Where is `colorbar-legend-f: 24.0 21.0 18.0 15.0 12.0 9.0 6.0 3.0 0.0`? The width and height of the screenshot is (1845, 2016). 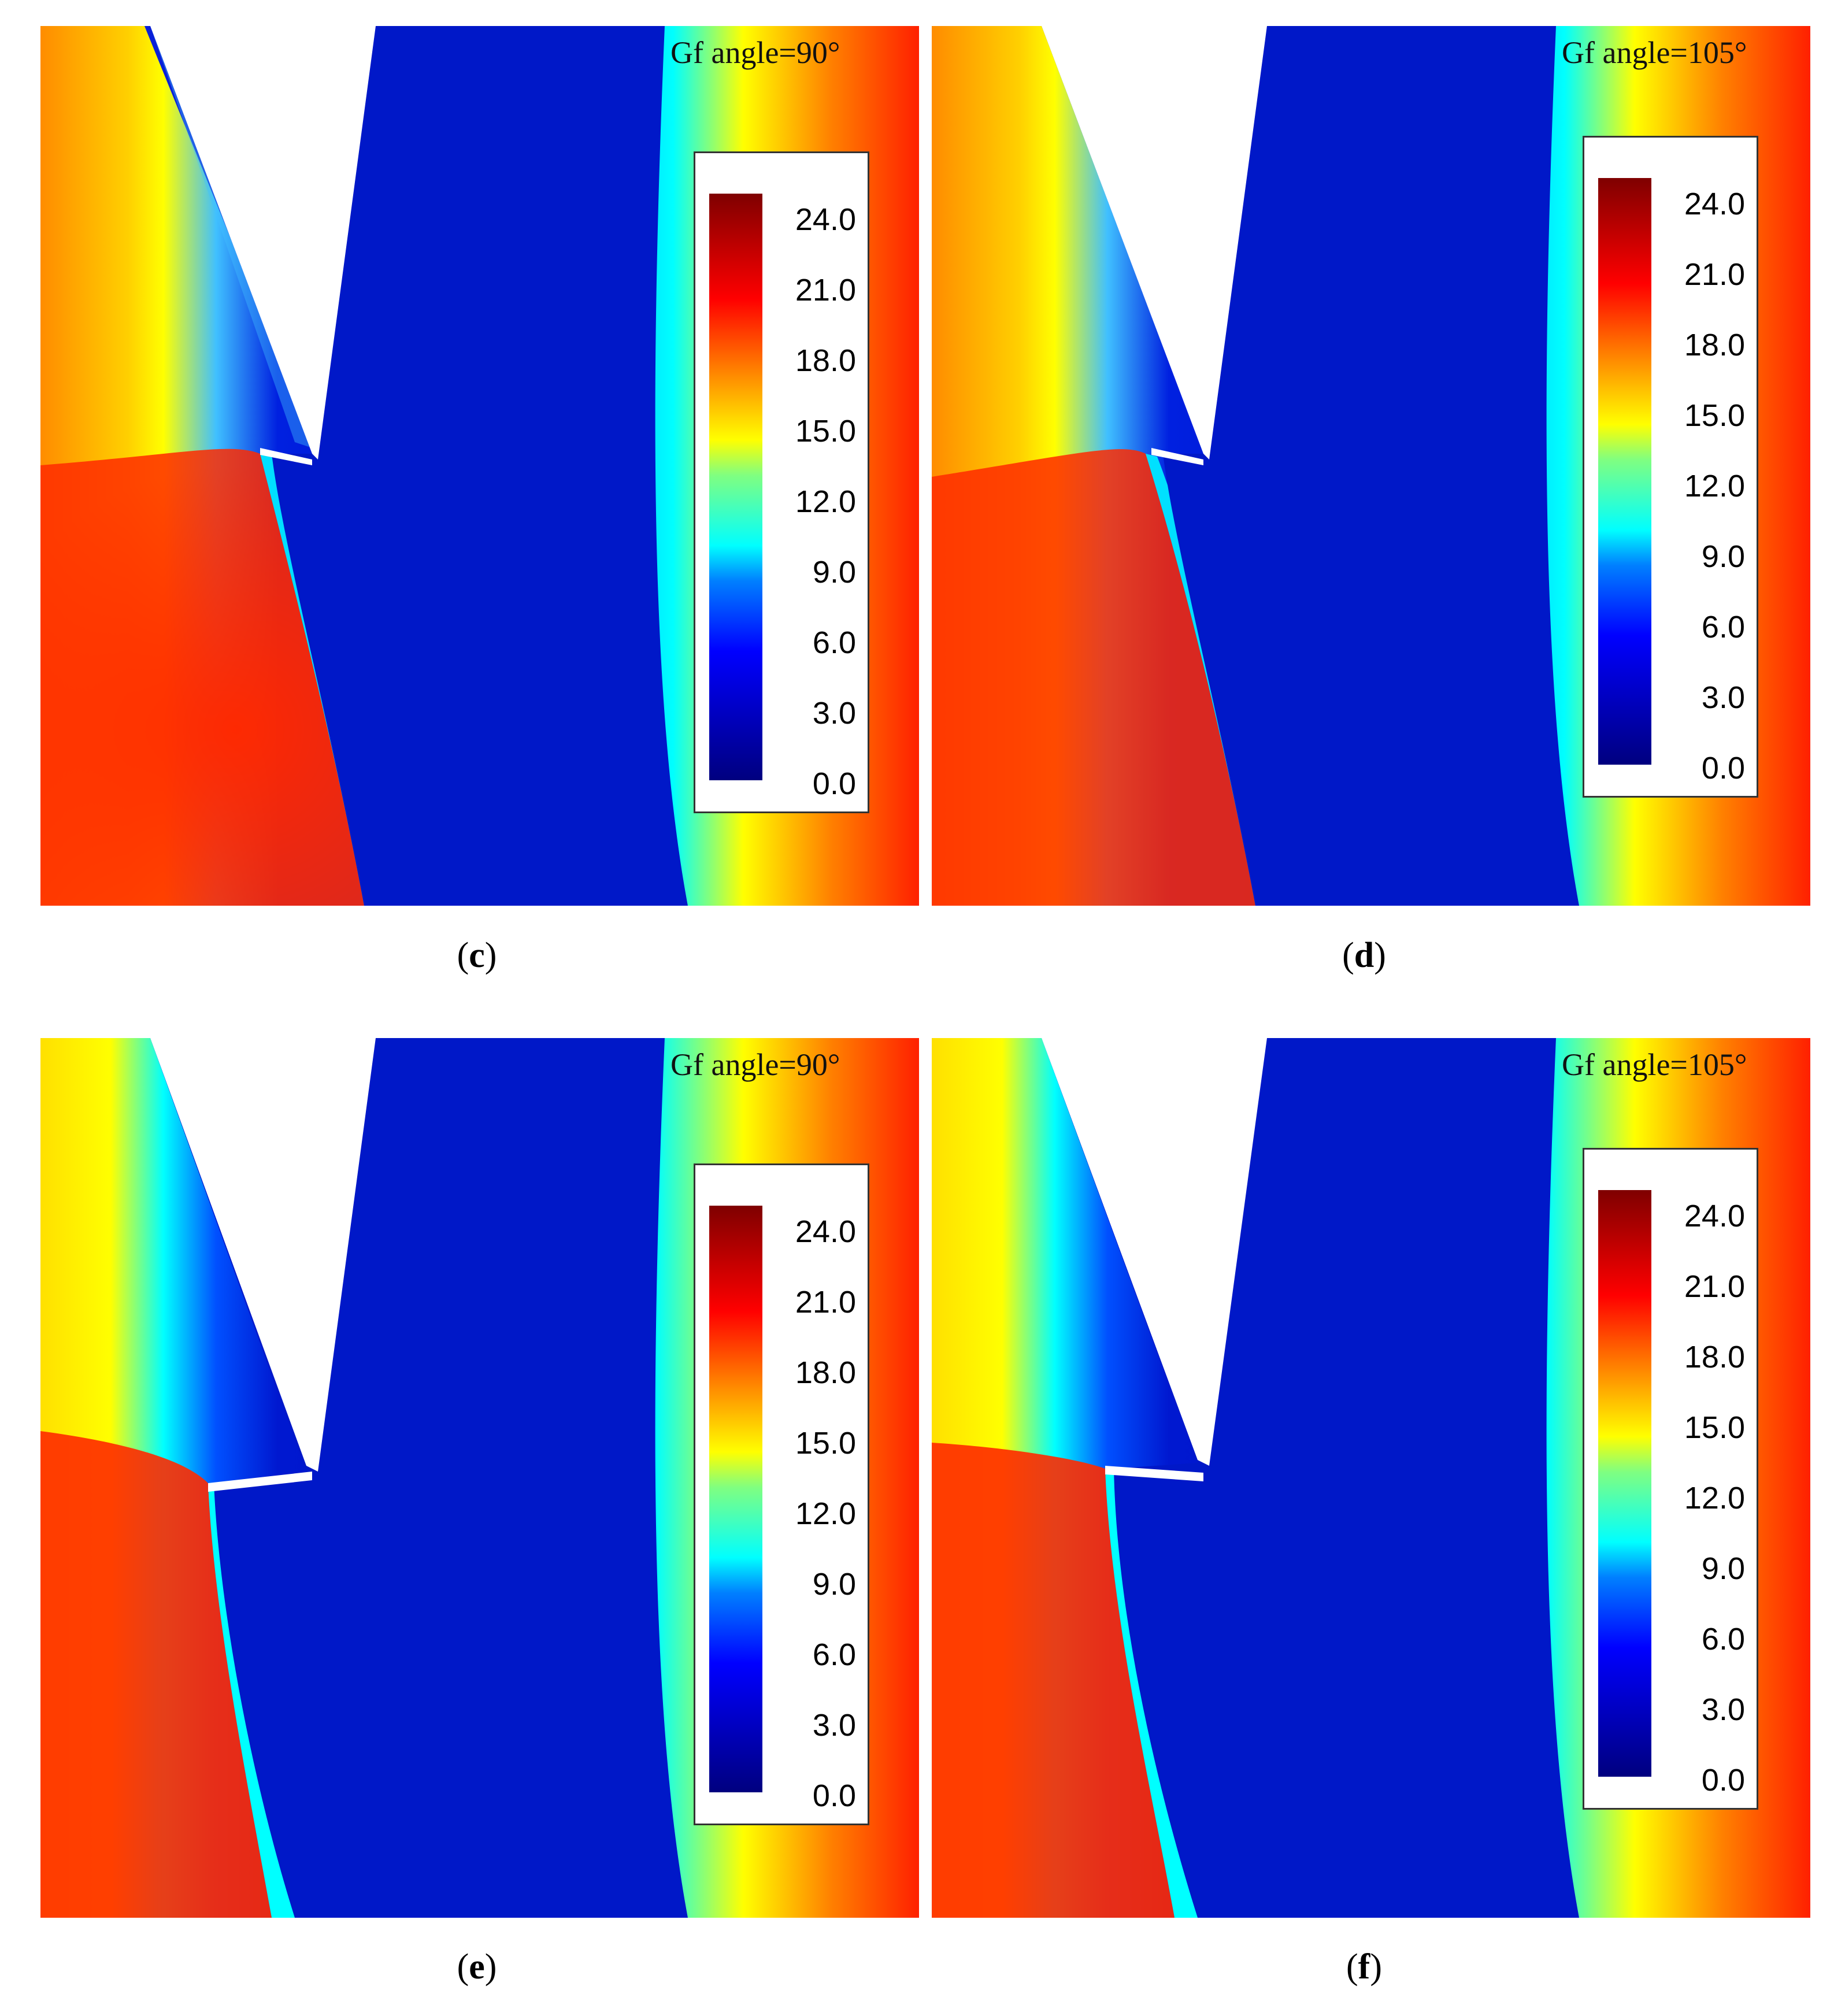
colorbar-legend-f: 24.0 21.0 18.0 15.0 12.0 9.0 6.0 3.0 0.0 is located at coordinates (1670, 1479).